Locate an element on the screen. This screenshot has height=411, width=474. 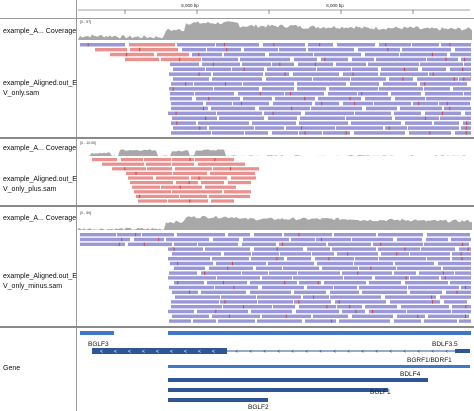
gene-bar-bdlf4-b is located at coordinates (298, 380).